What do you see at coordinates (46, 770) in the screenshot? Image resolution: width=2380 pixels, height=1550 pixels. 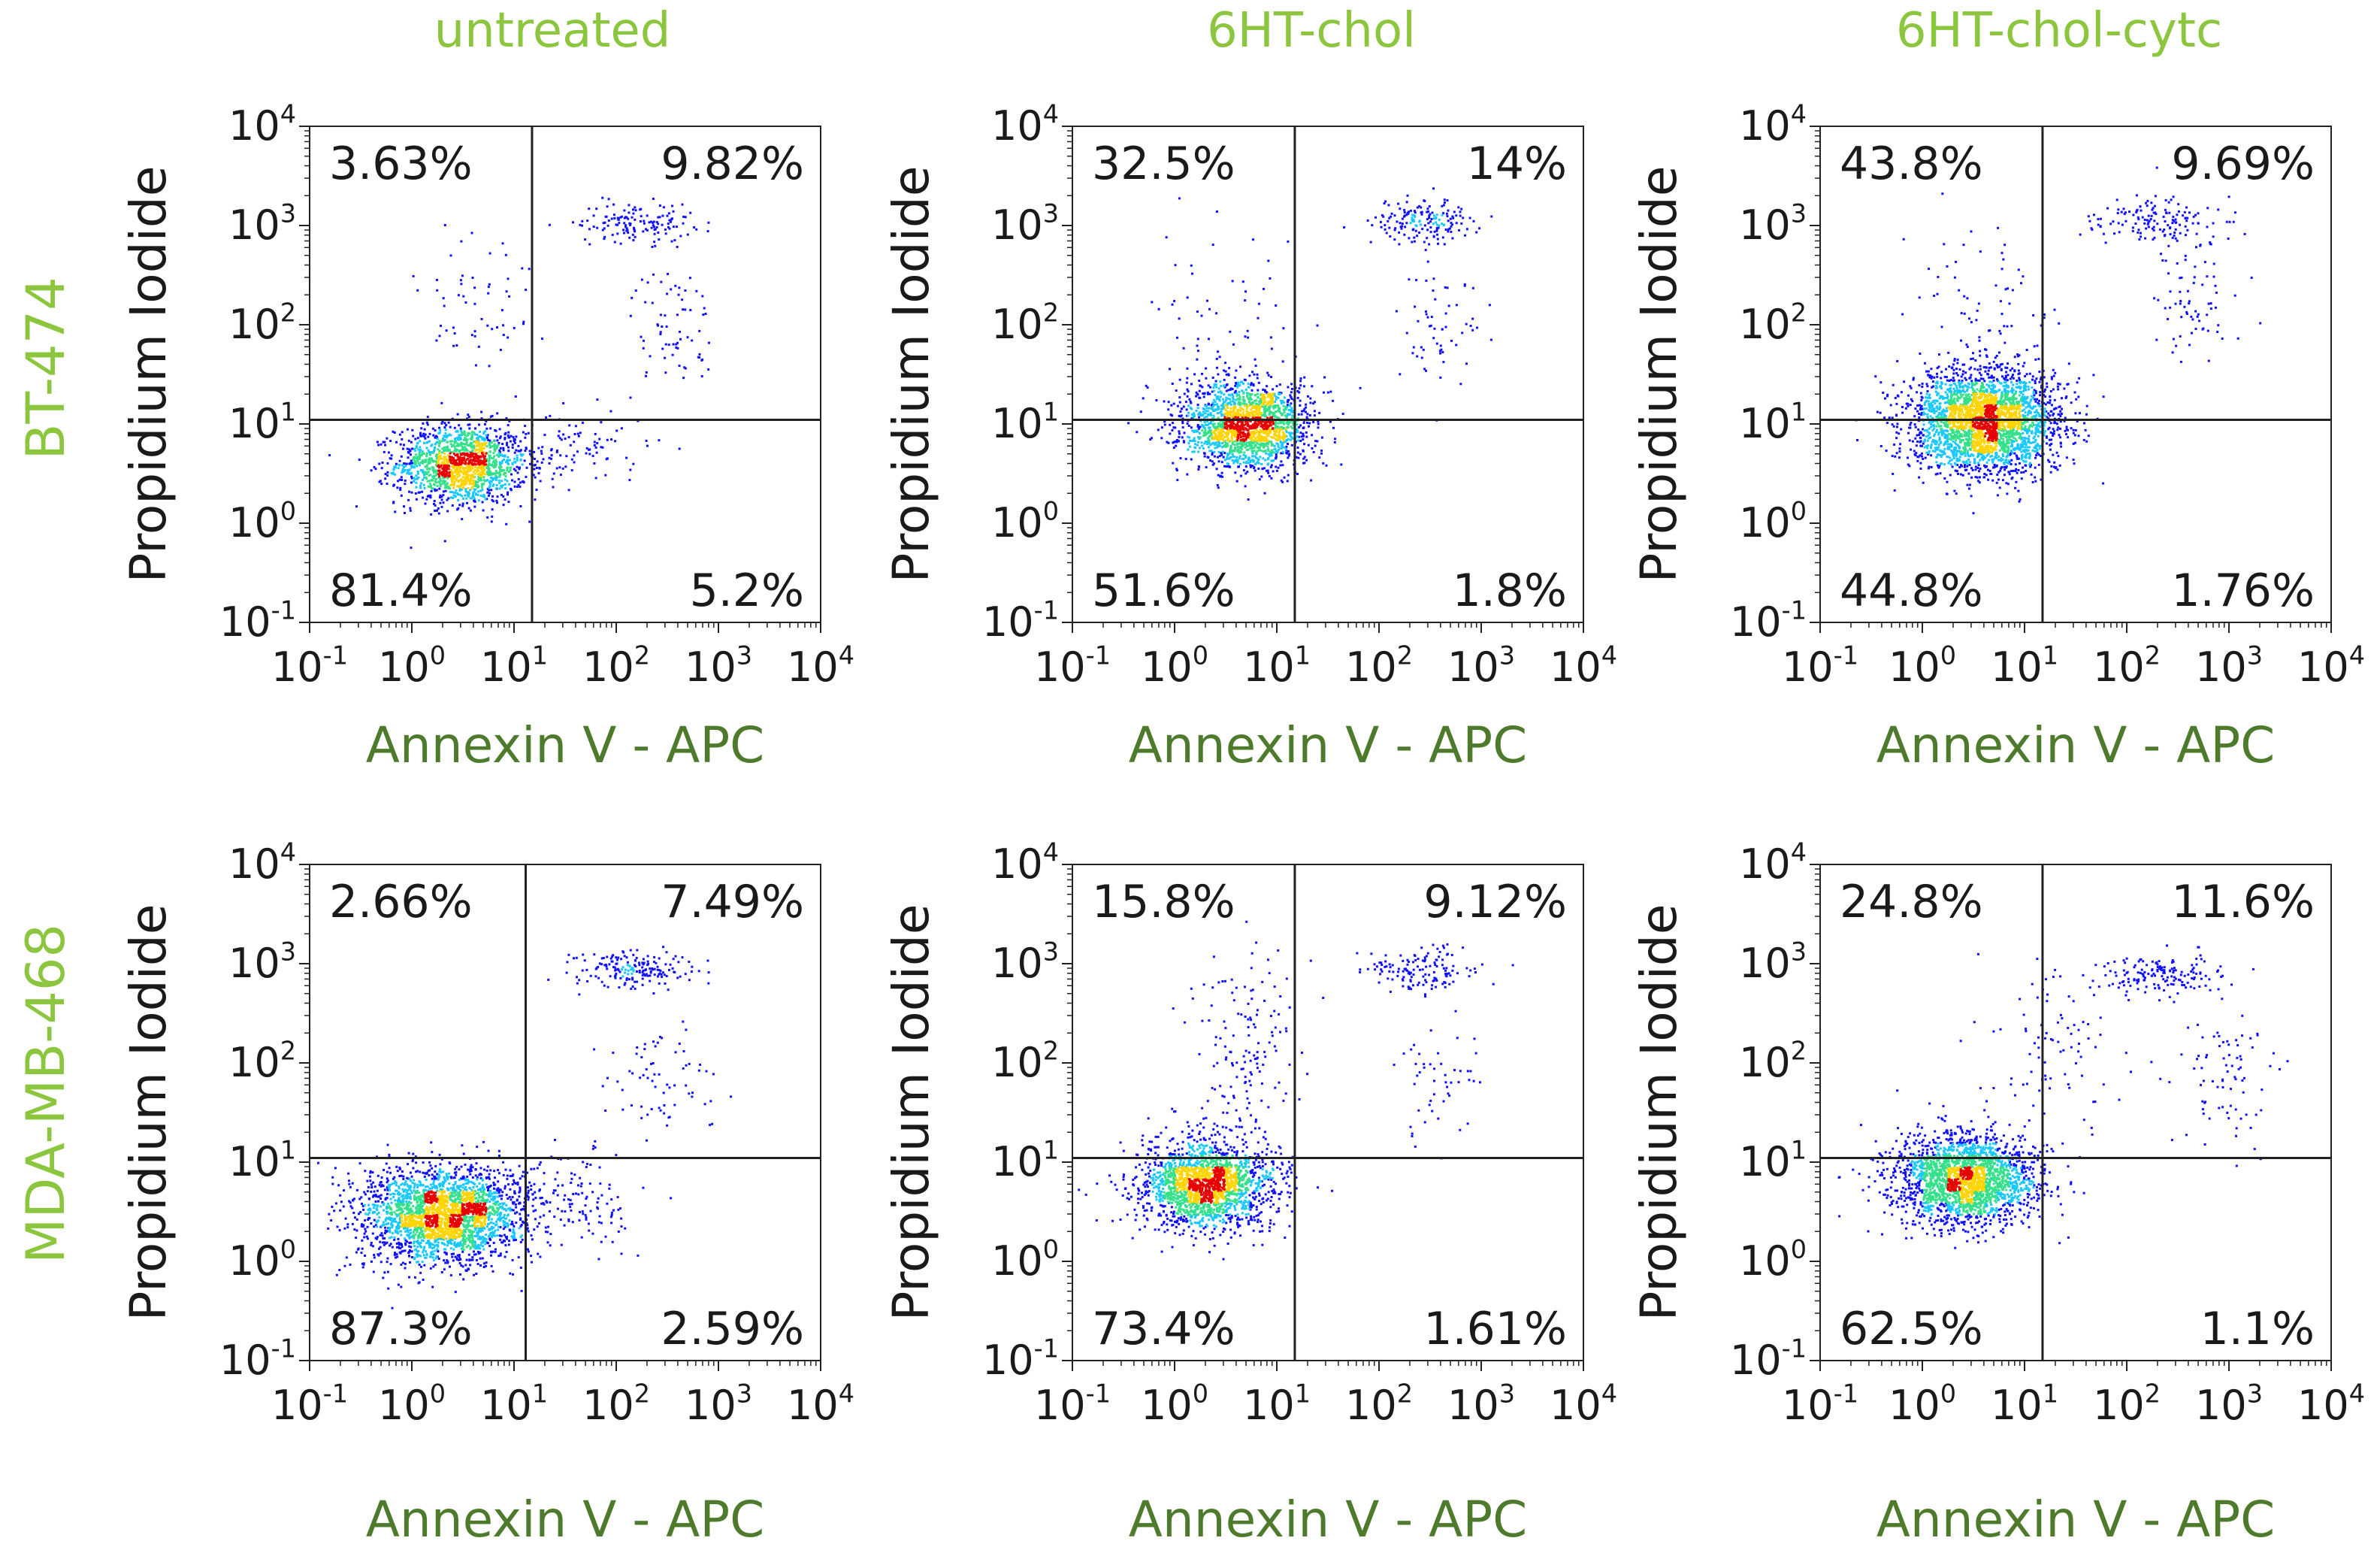 I see `row-labels: BT-474 MDA-MB-468` at bounding box center [46, 770].